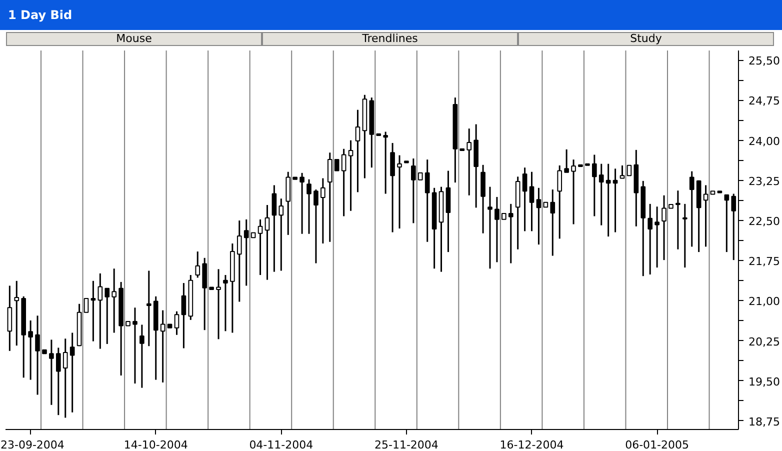 Image resolution: width=782 pixels, height=451 pixels. What do you see at coordinates (764, 301) in the screenshot?
I see `y-tick-label: 21,00` at bounding box center [764, 301].